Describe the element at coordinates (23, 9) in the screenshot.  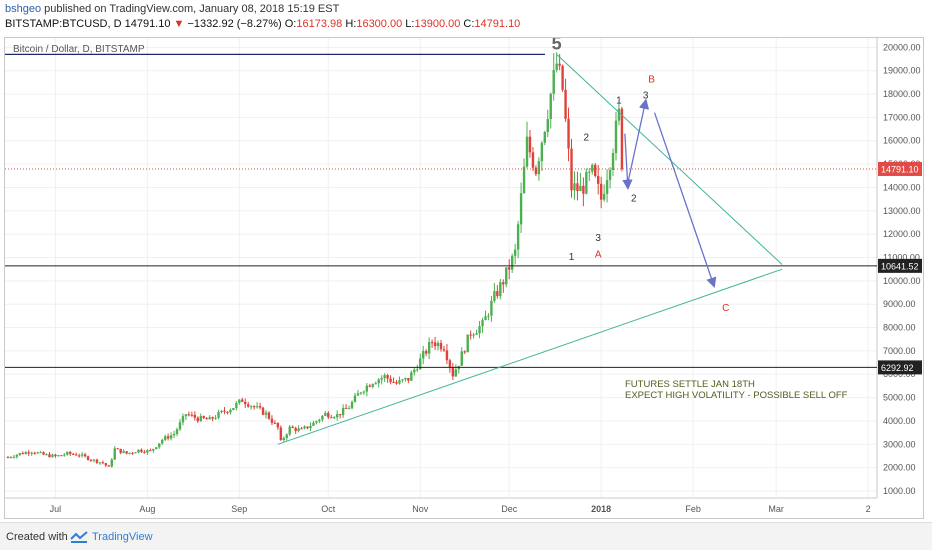
I see `author-link: bshgeo` at that location.